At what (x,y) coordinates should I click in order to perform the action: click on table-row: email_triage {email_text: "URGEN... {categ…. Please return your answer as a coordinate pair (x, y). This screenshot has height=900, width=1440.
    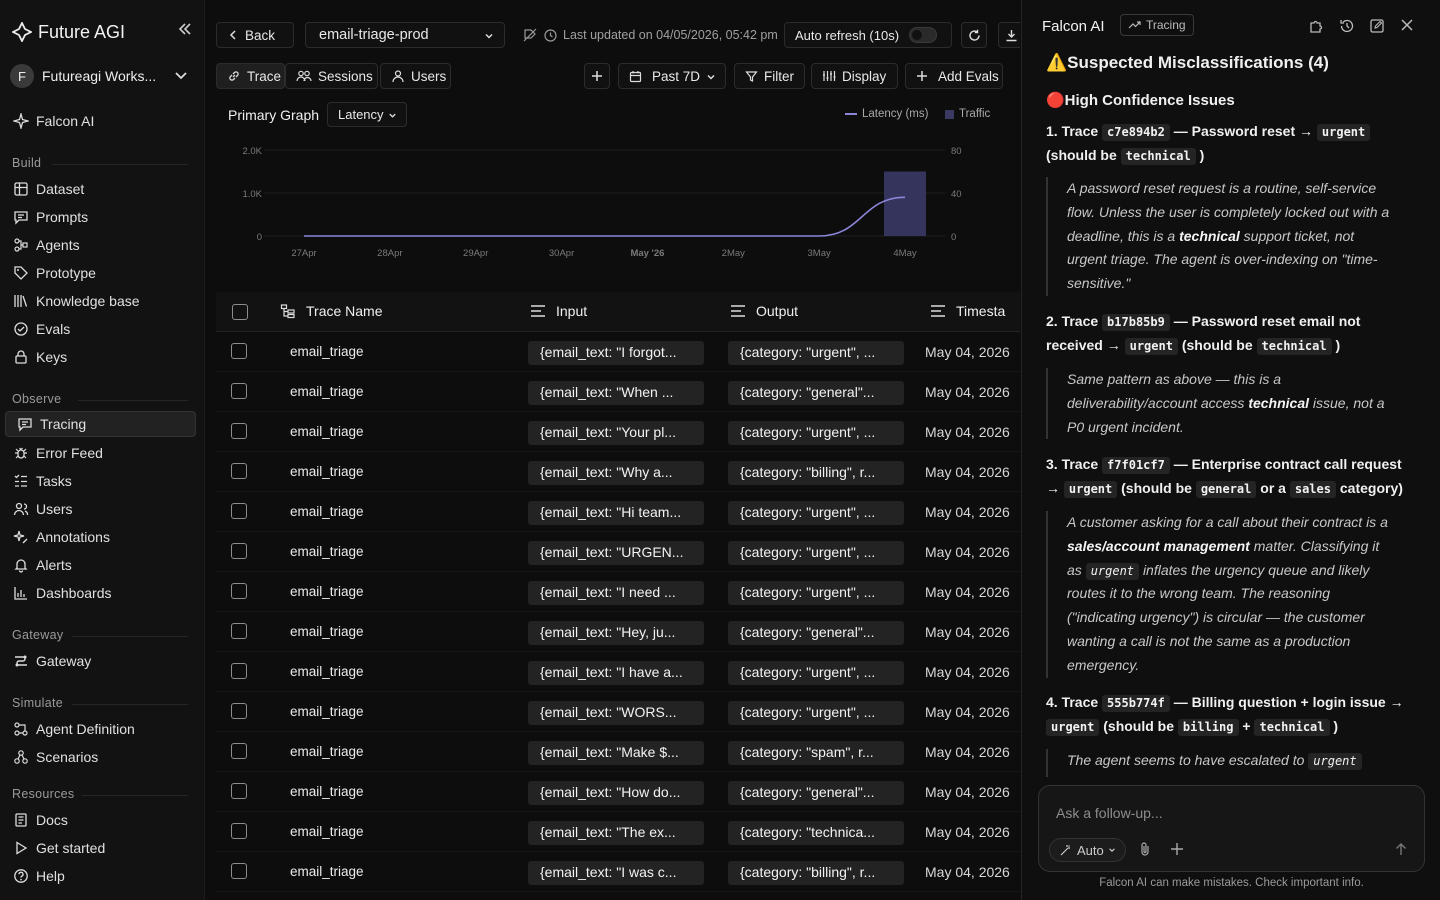
    Looking at the image, I should click on (618, 552).